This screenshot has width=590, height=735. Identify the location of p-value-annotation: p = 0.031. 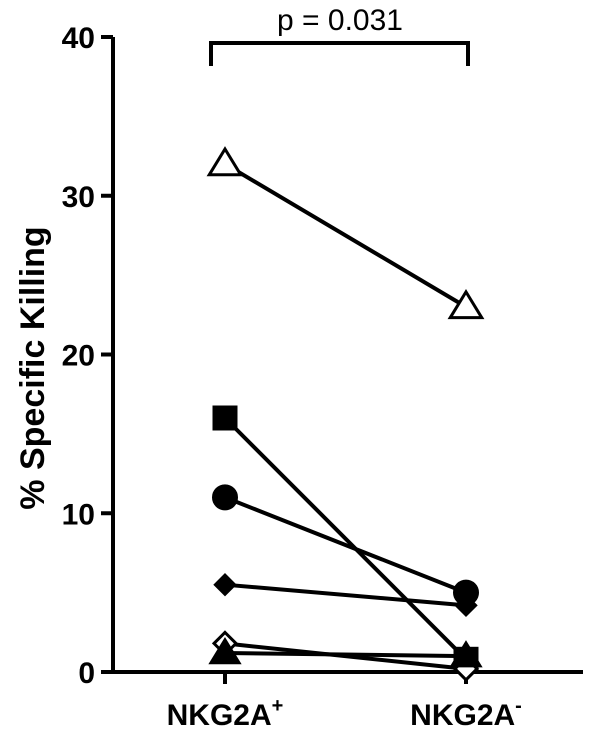
(340, 20).